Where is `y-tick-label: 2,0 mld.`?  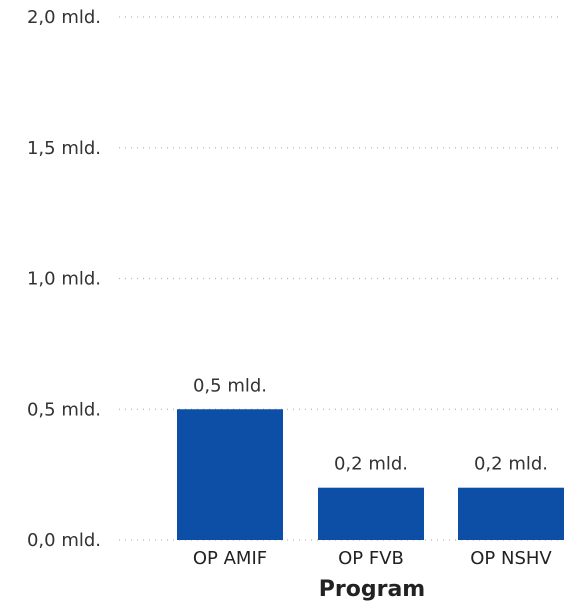
y-tick-label: 2,0 mld. is located at coordinates (64, 17).